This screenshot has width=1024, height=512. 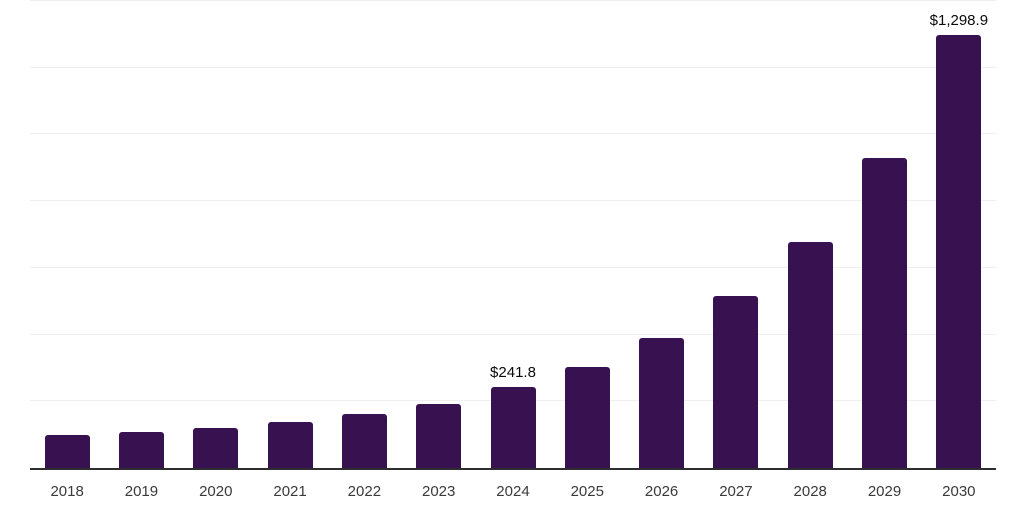 What do you see at coordinates (959, 491) in the screenshot?
I see `x-tick-label-2030: 2030` at bounding box center [959, 491].